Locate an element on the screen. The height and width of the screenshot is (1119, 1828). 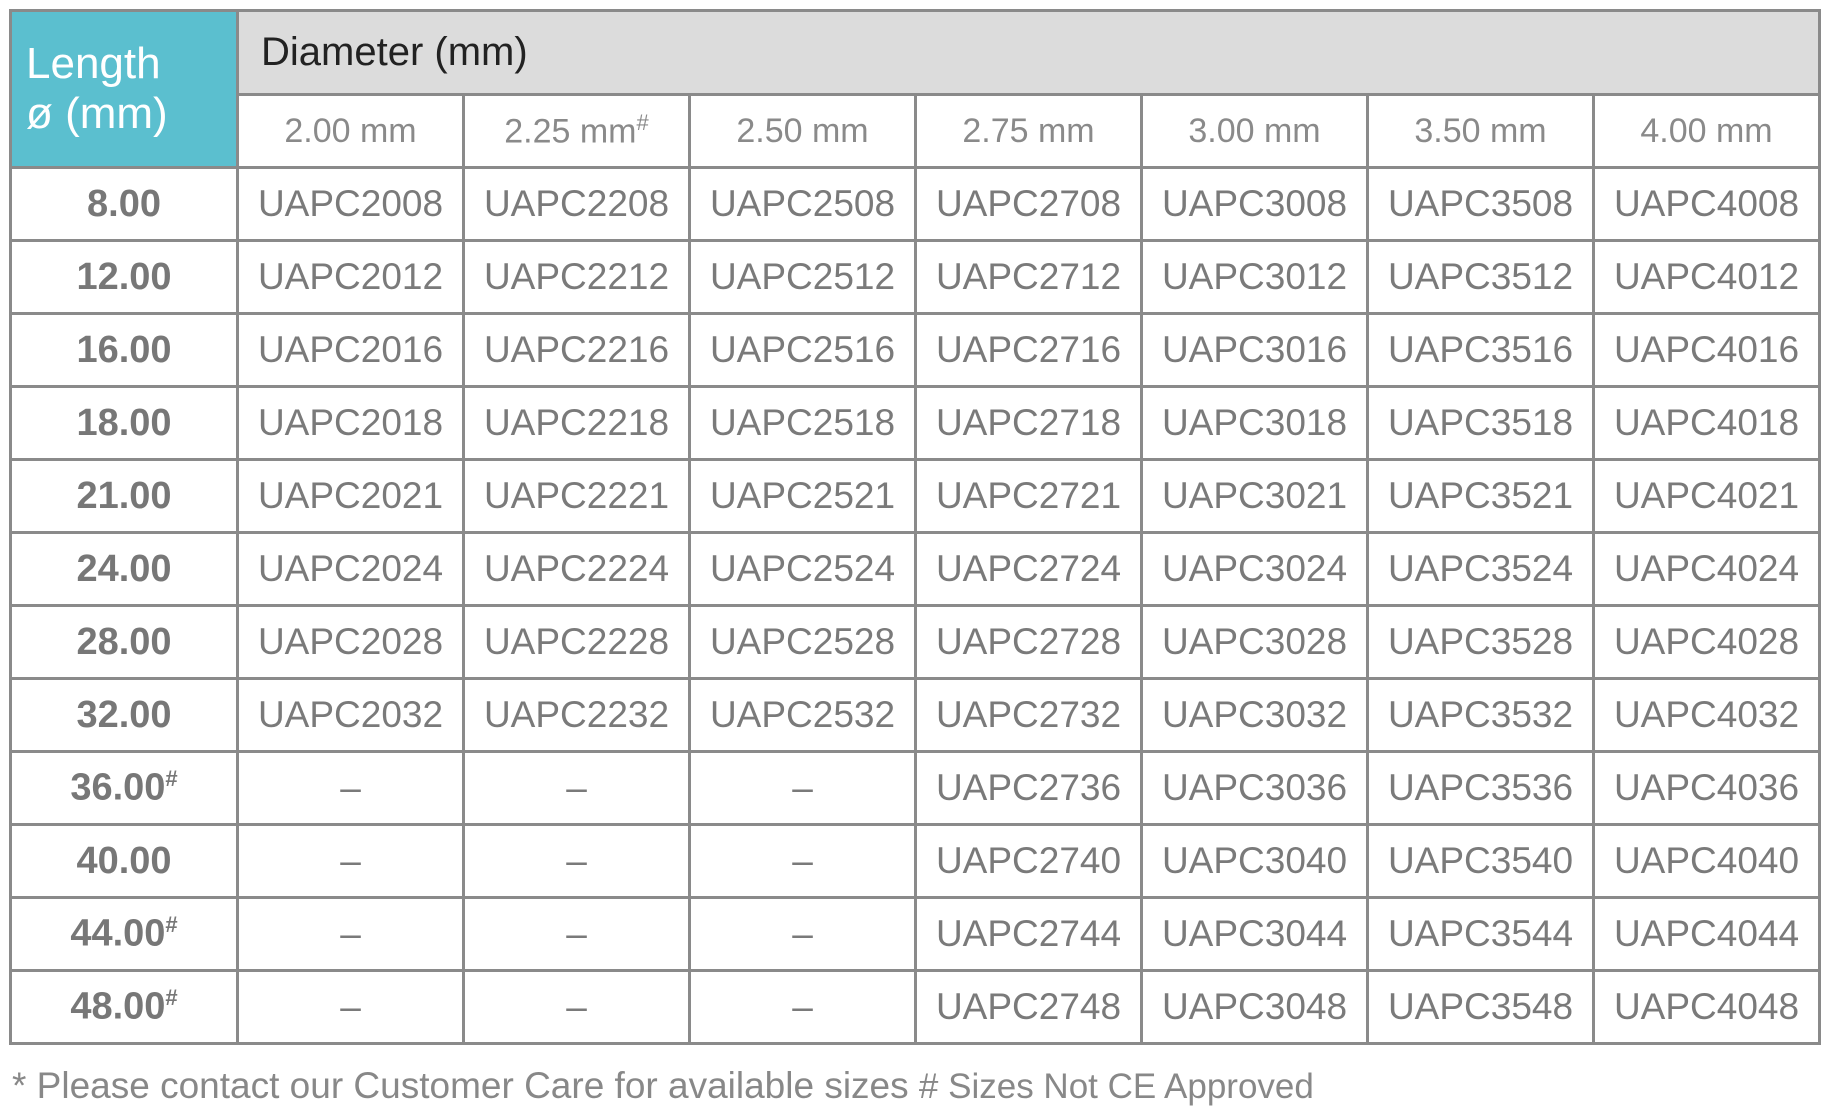
product-code-cell: UAPC3048 is located at coordinates (1254, 1007).